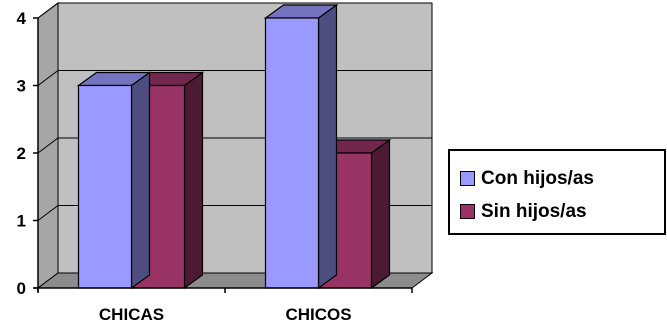  I want to click on y-tick-label: 2, so click(21, 153).